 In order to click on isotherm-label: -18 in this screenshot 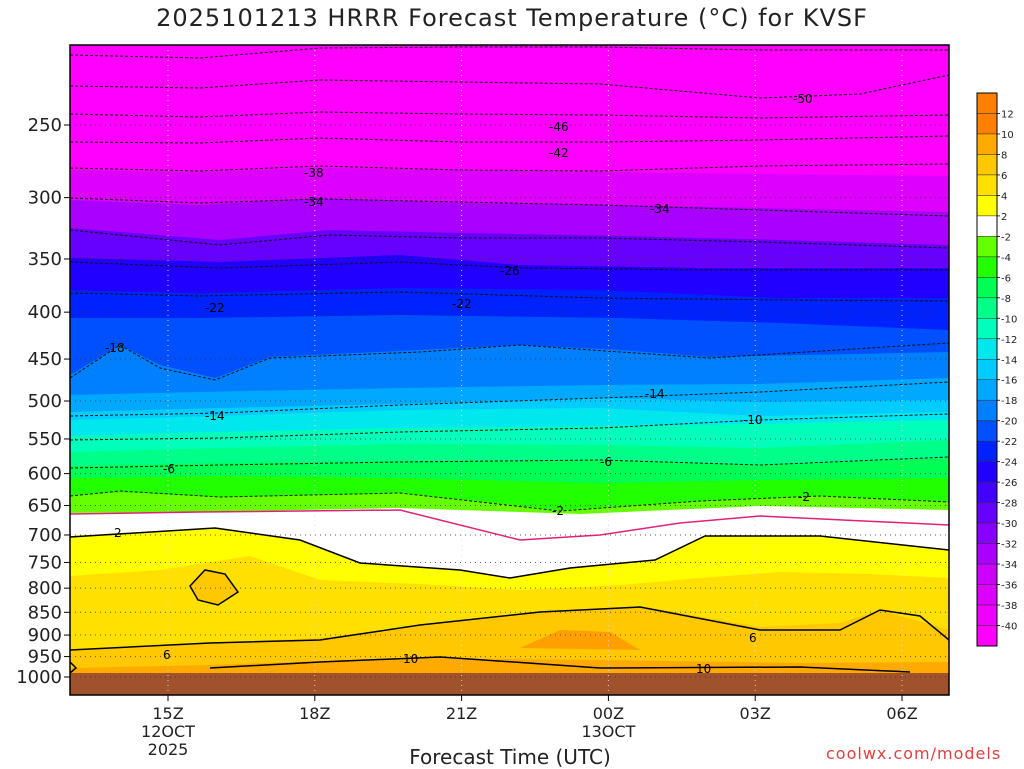, I will do `click(115, 348)`.